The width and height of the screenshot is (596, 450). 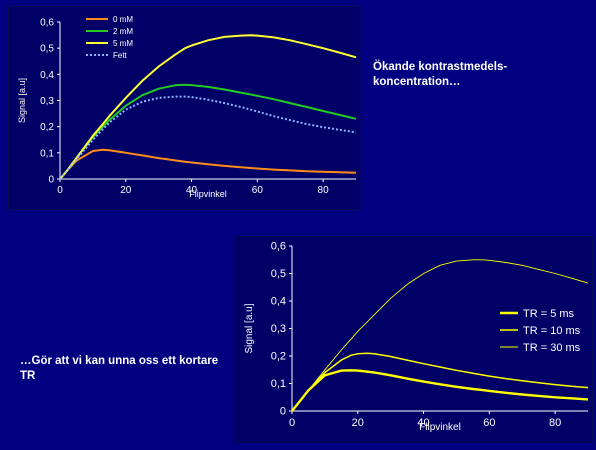 What do you see at coordinates (423, 423) in the screenshot?
I see `chart2-x-tick-label: 40` at bounding box center [423, 423].